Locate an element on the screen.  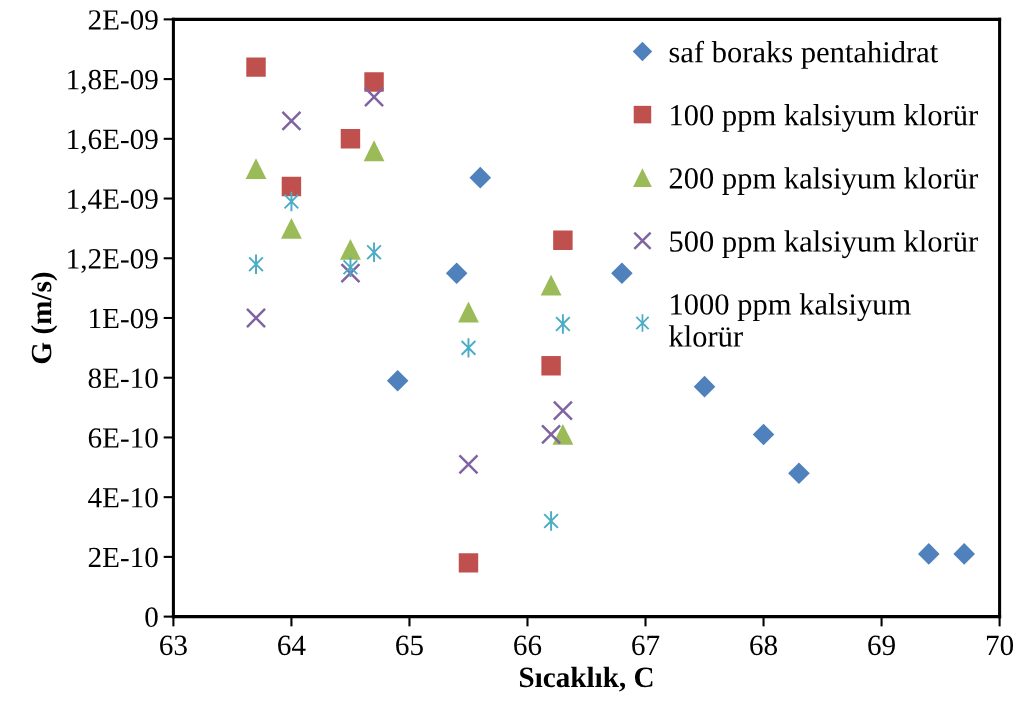
legend-label: 200 ppm kalsiyum klorür is located at coordinates (823, 181).